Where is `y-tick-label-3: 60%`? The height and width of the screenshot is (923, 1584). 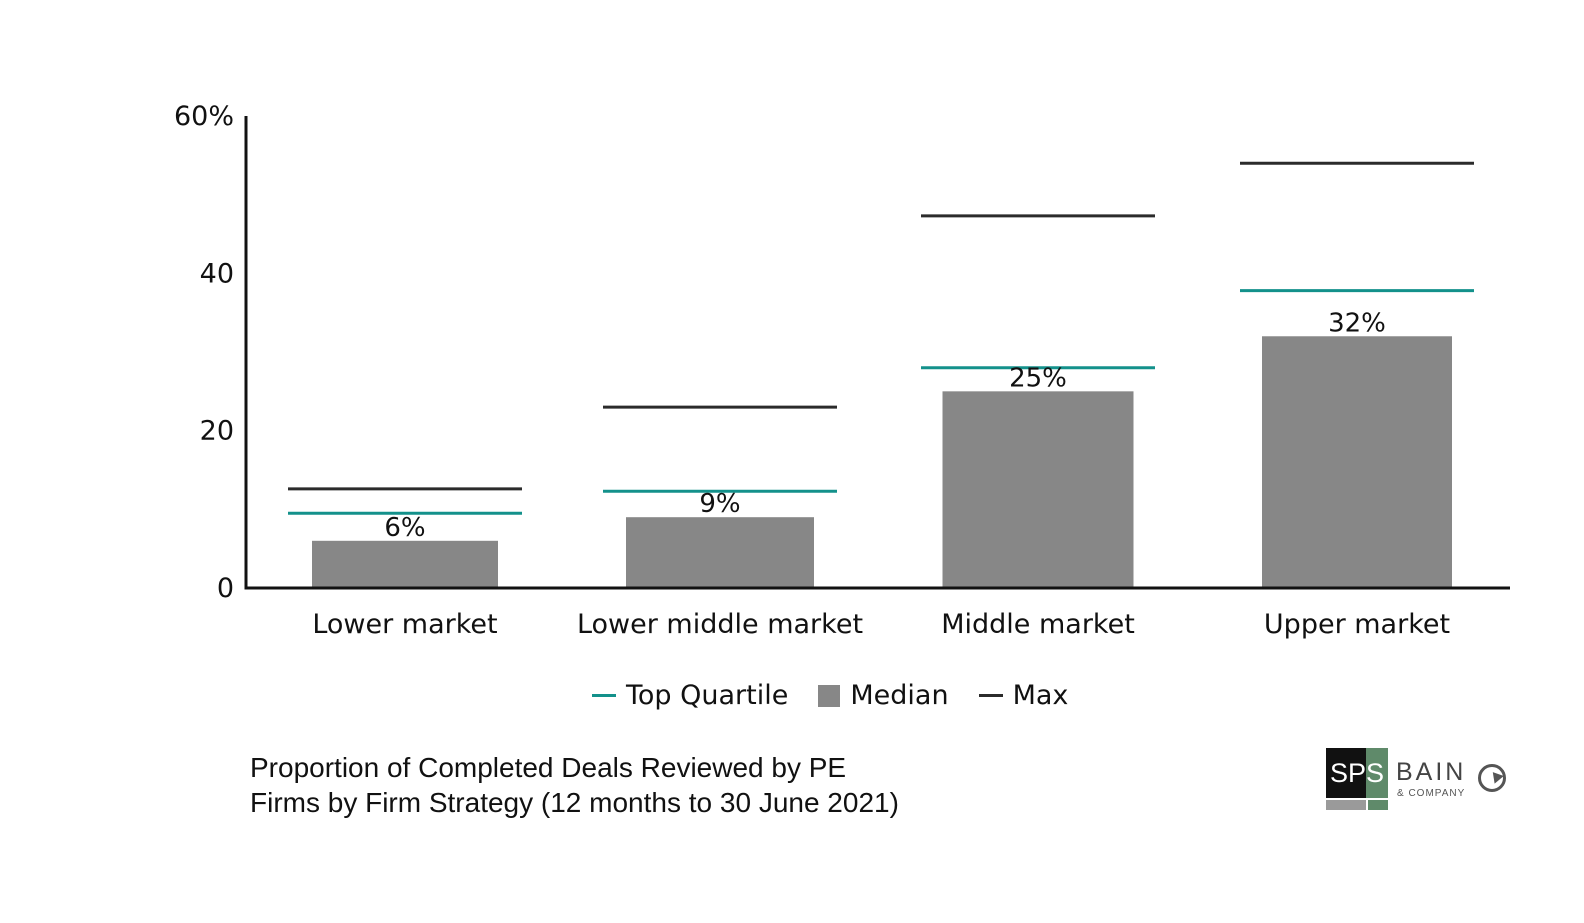
y-tick-label-3: 60% is located at coordinates (204, 116).